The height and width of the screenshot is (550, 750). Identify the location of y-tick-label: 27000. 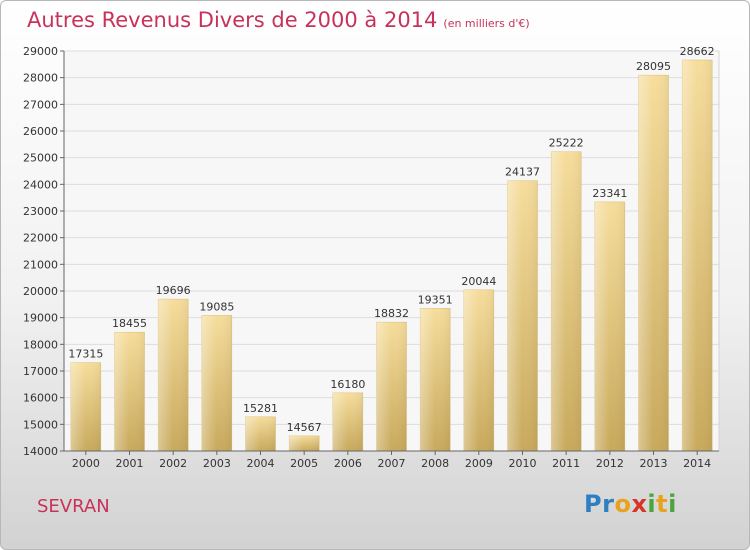
(40, 104).